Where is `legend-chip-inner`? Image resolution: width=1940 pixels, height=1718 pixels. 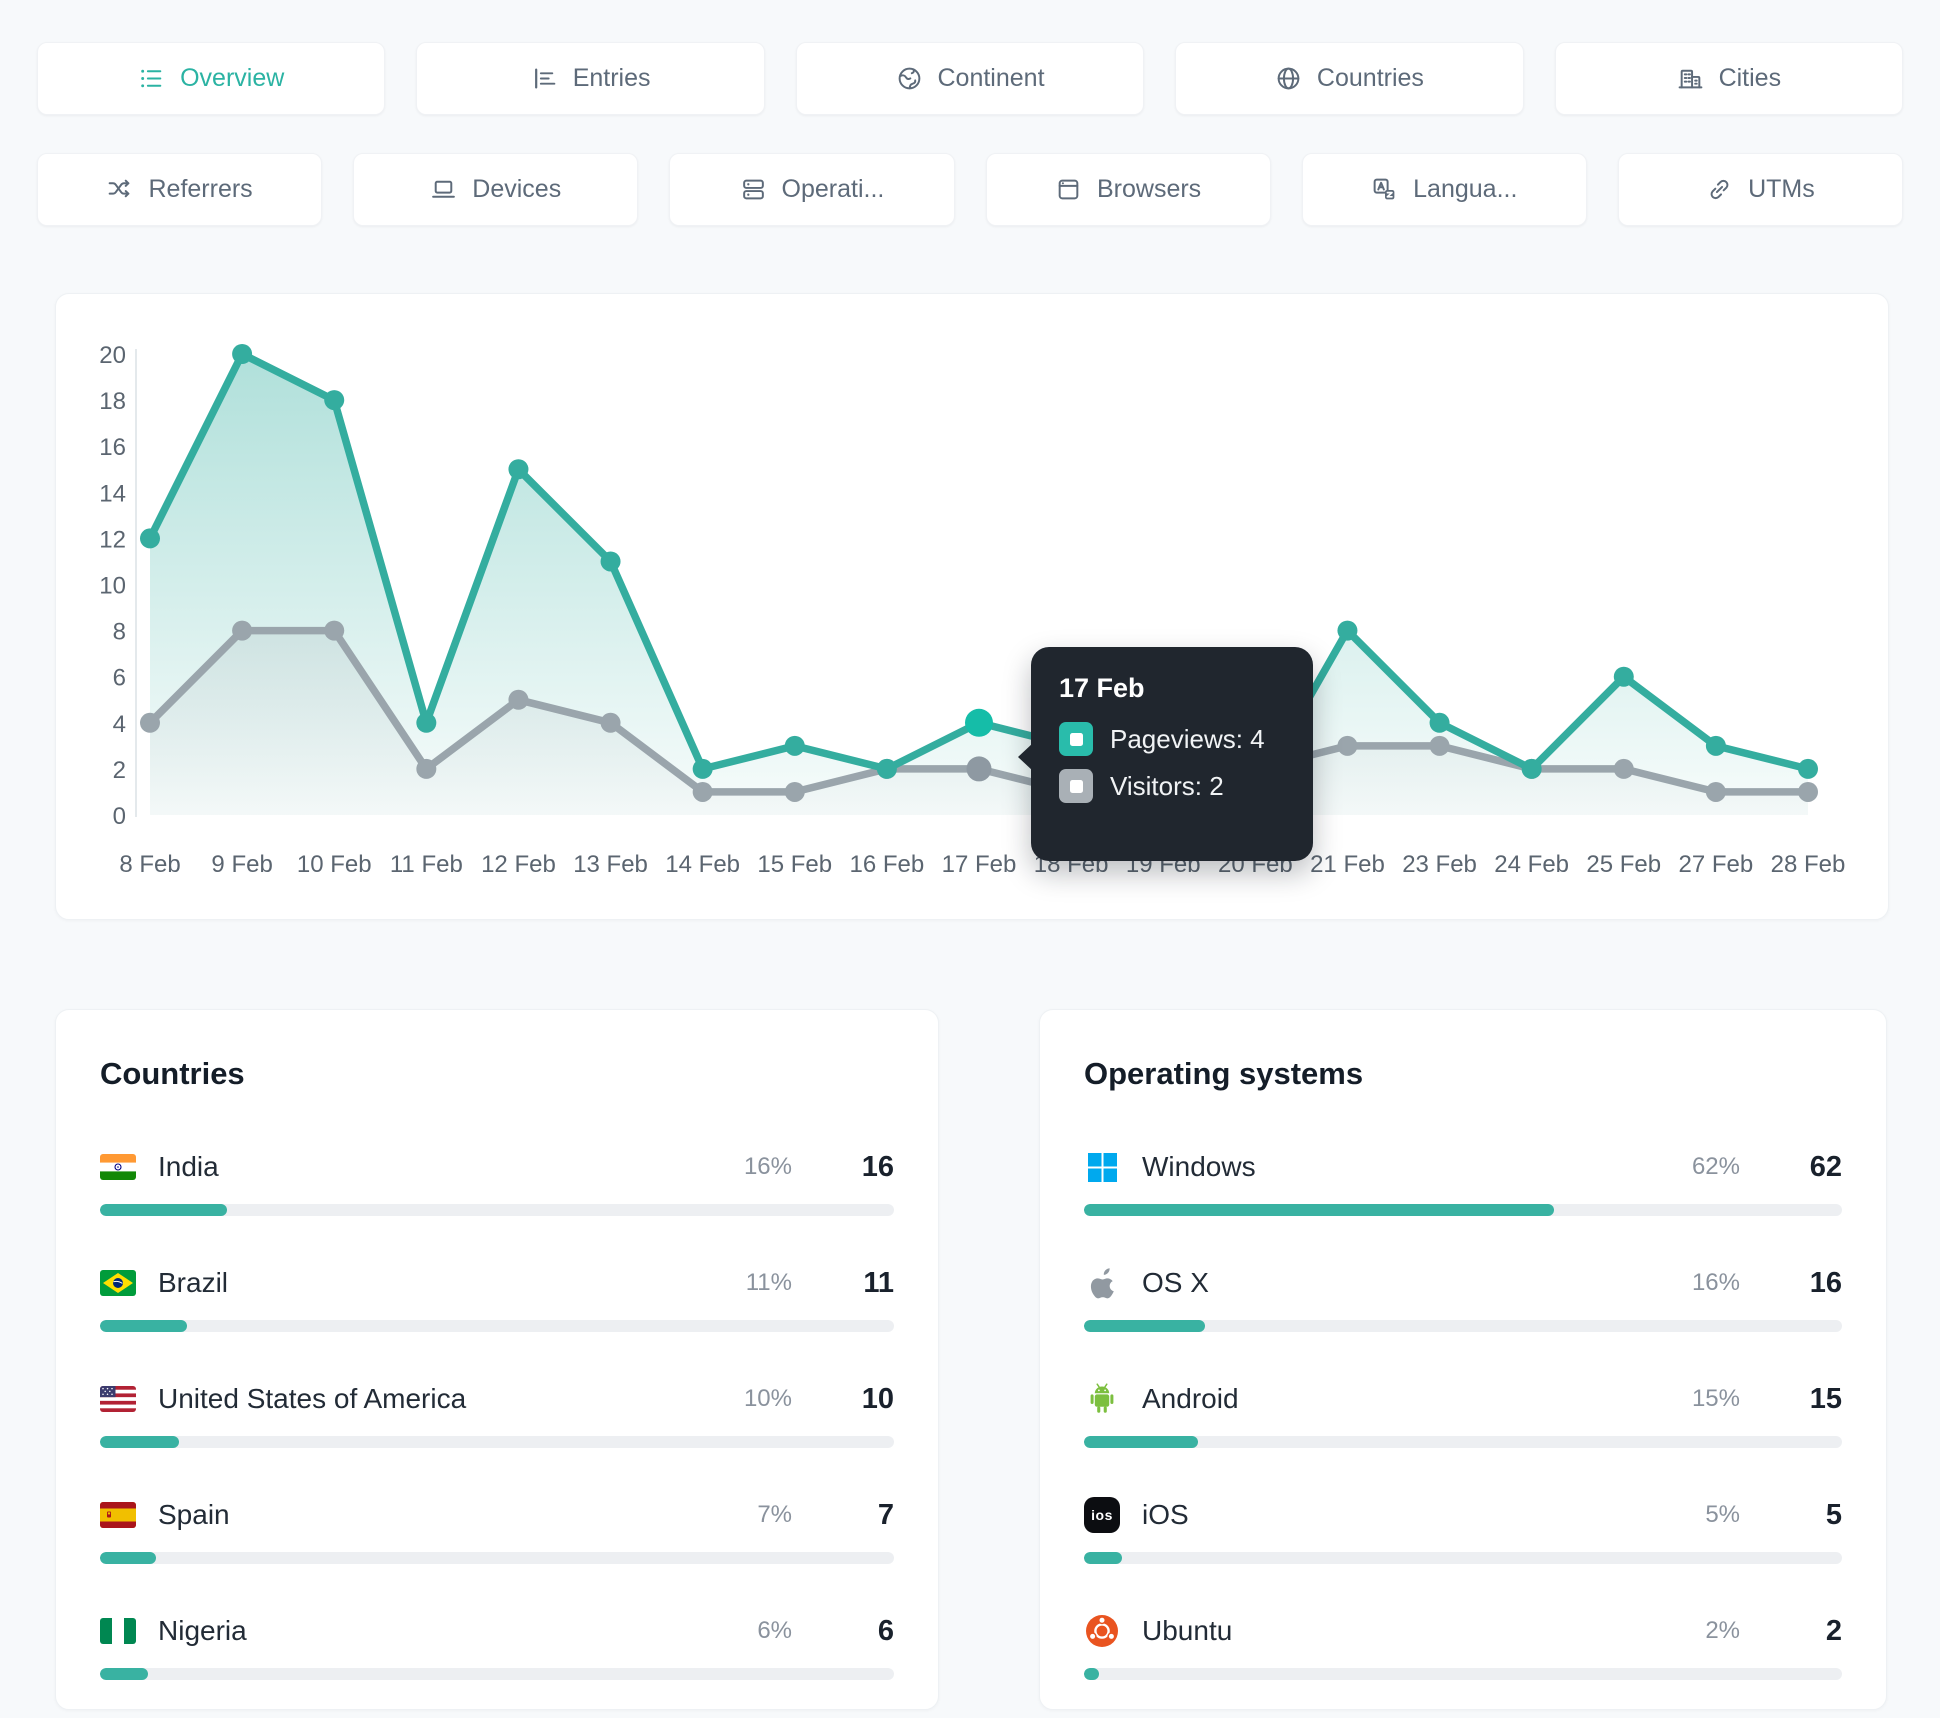 legend-chip-inner is located at coordinates (1076, 786).